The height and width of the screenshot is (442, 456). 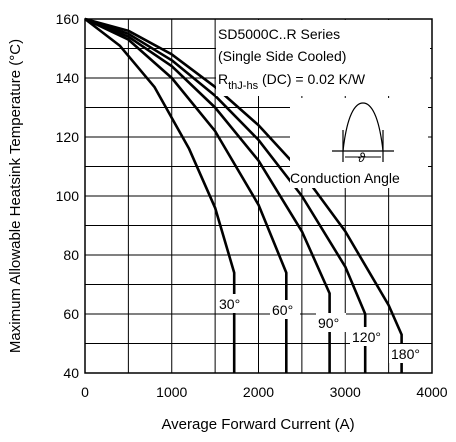 I want to click on x-tick-labels: 0 1000 2000 3000 4000, so click(x=264, y=392).